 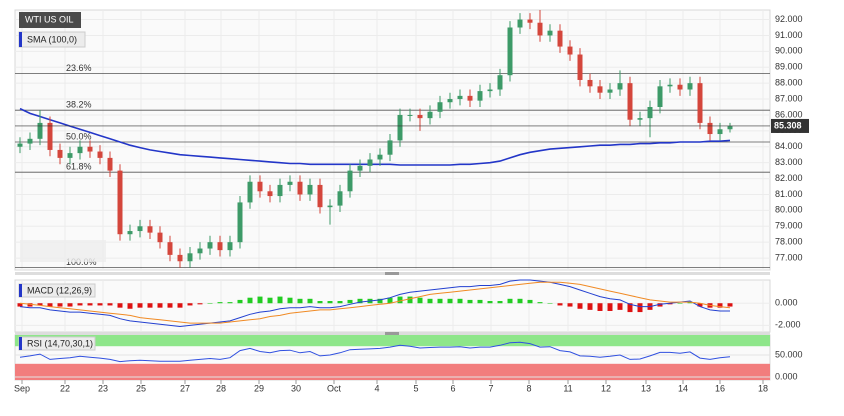 I want to click on overbought-band, so click(x=392, y=341).